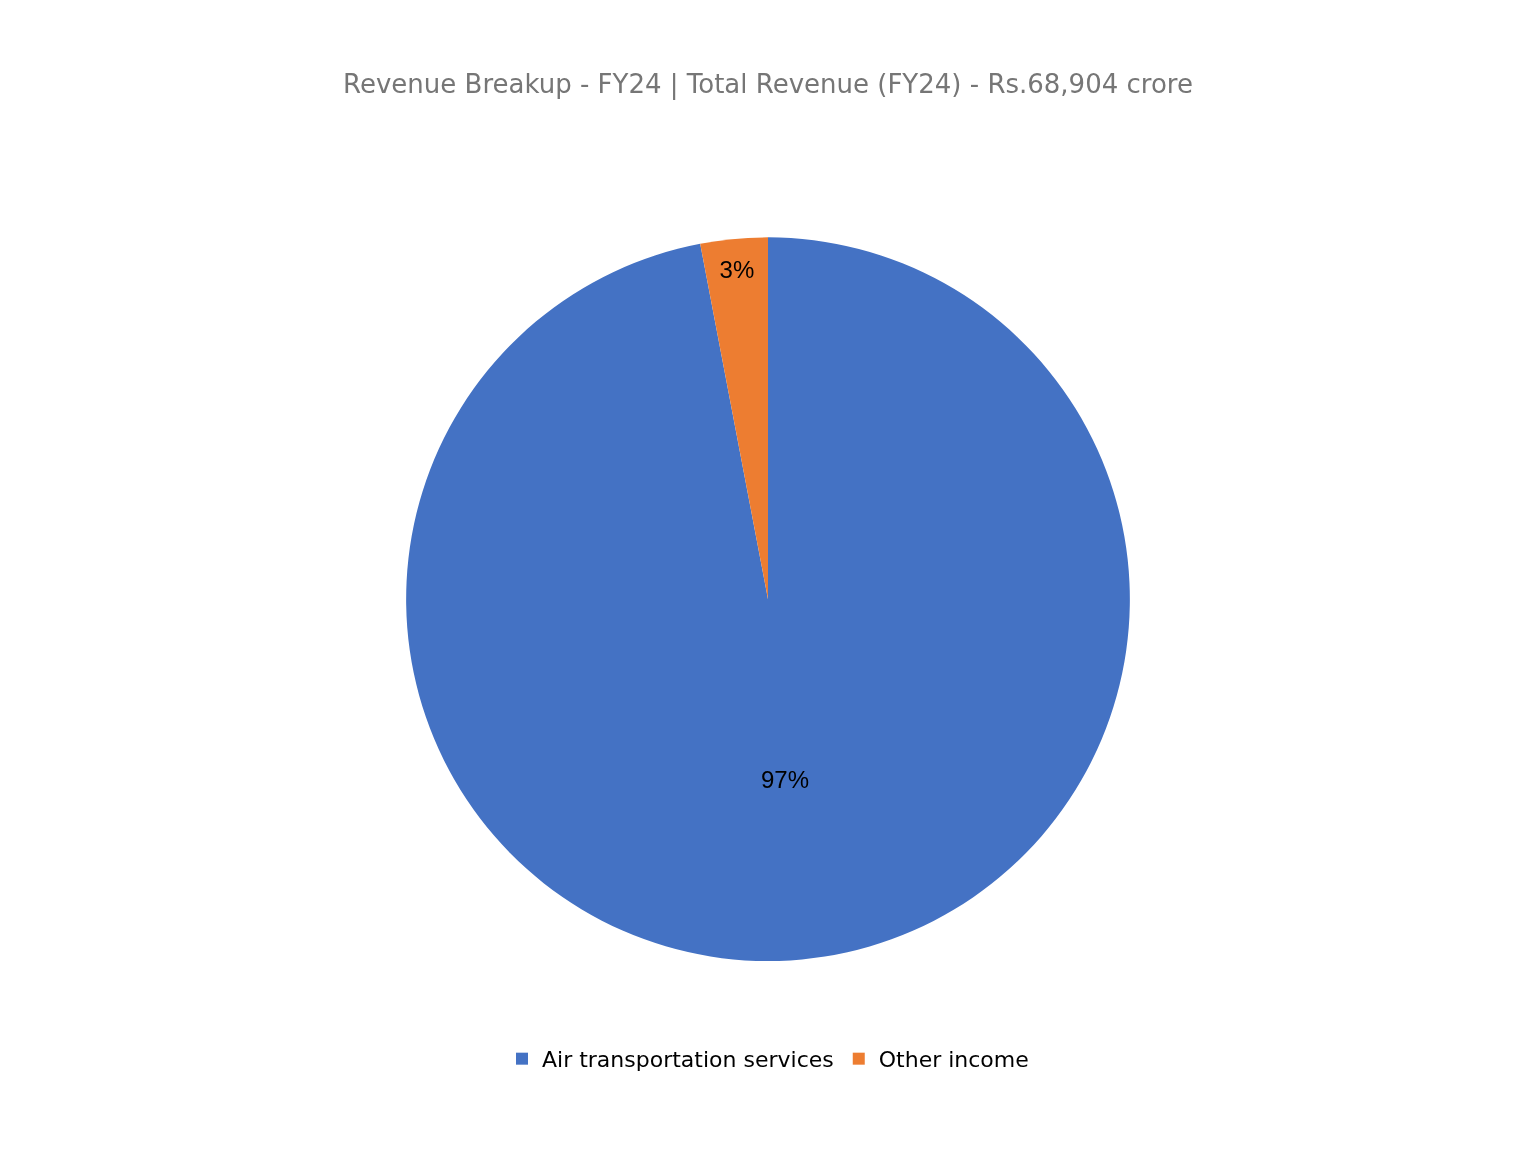  I want to click on legend-label: Air transportation services, so click(688, 1060).